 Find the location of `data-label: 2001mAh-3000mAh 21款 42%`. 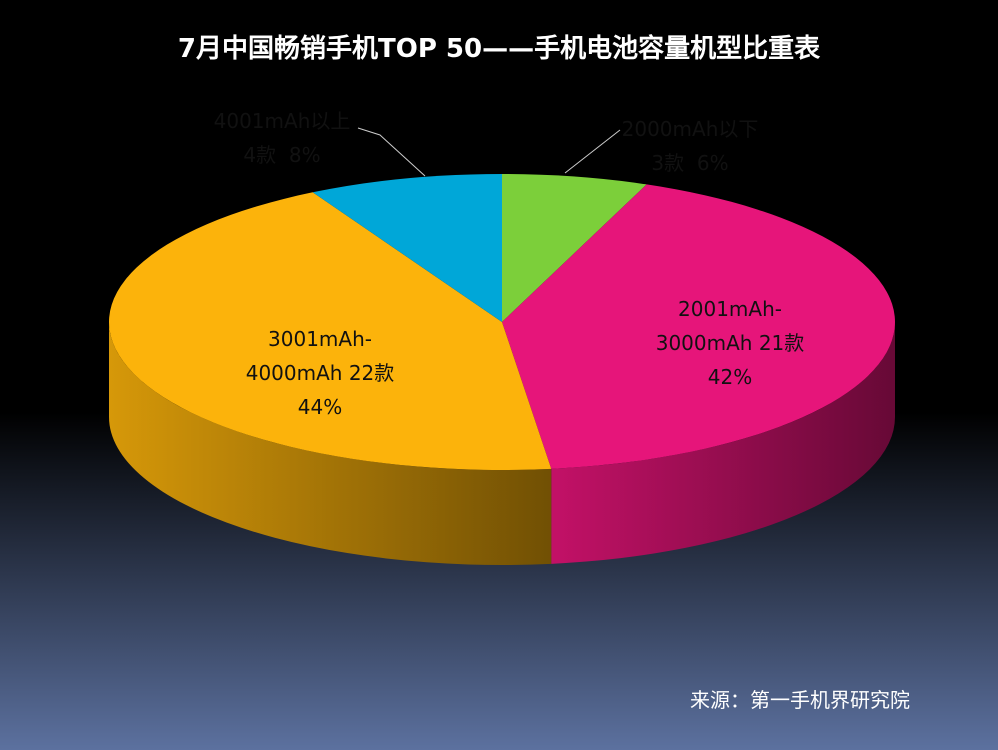

data-label: 2001mAh-3000mAh 21款 42% is located at coordinates (730, 343).